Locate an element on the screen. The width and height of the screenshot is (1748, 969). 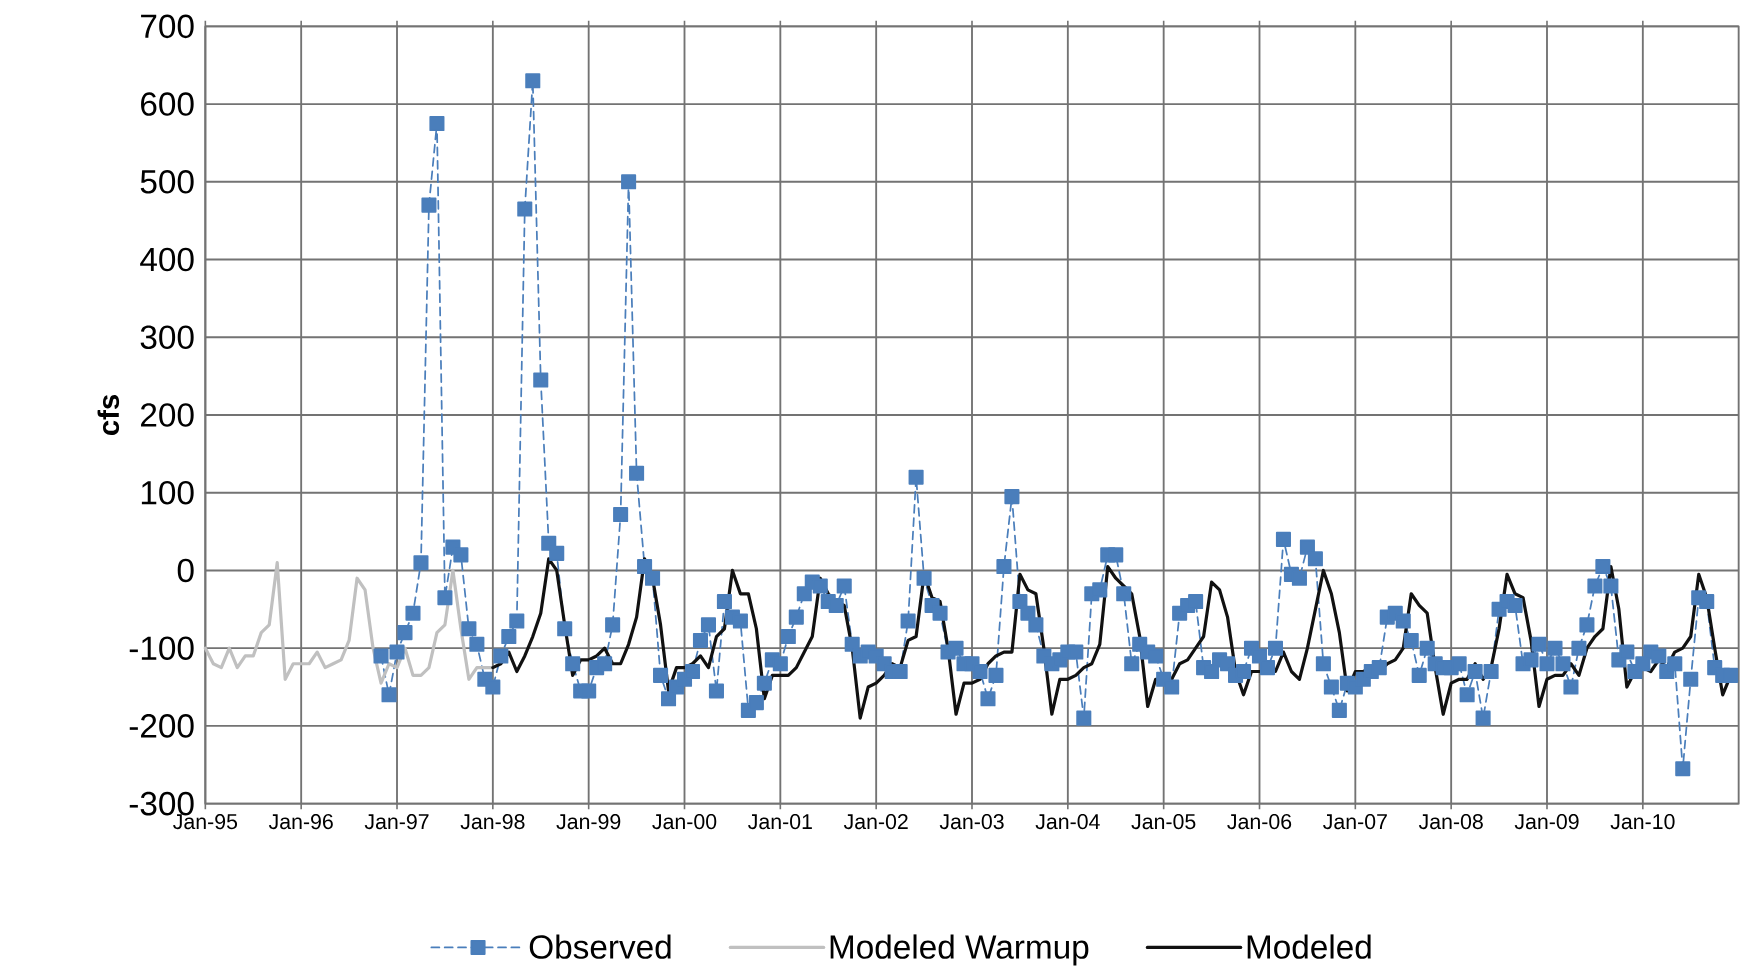
legend-label: Observed is located at coordinates (600, 946).